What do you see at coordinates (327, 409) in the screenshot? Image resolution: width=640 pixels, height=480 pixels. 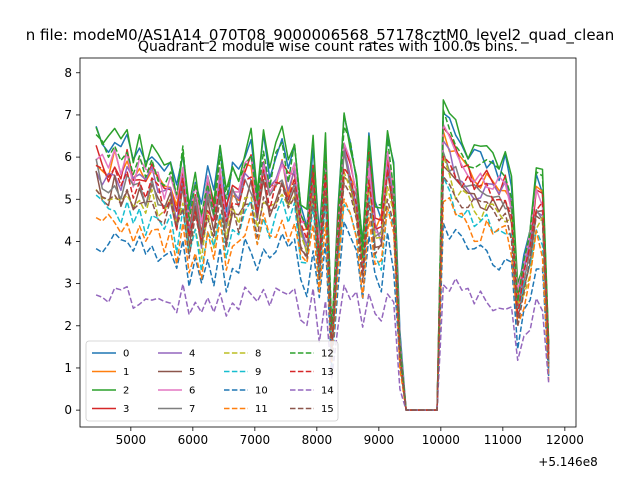 I see `legend-label-15: 15` at bounding box center [327, 409].